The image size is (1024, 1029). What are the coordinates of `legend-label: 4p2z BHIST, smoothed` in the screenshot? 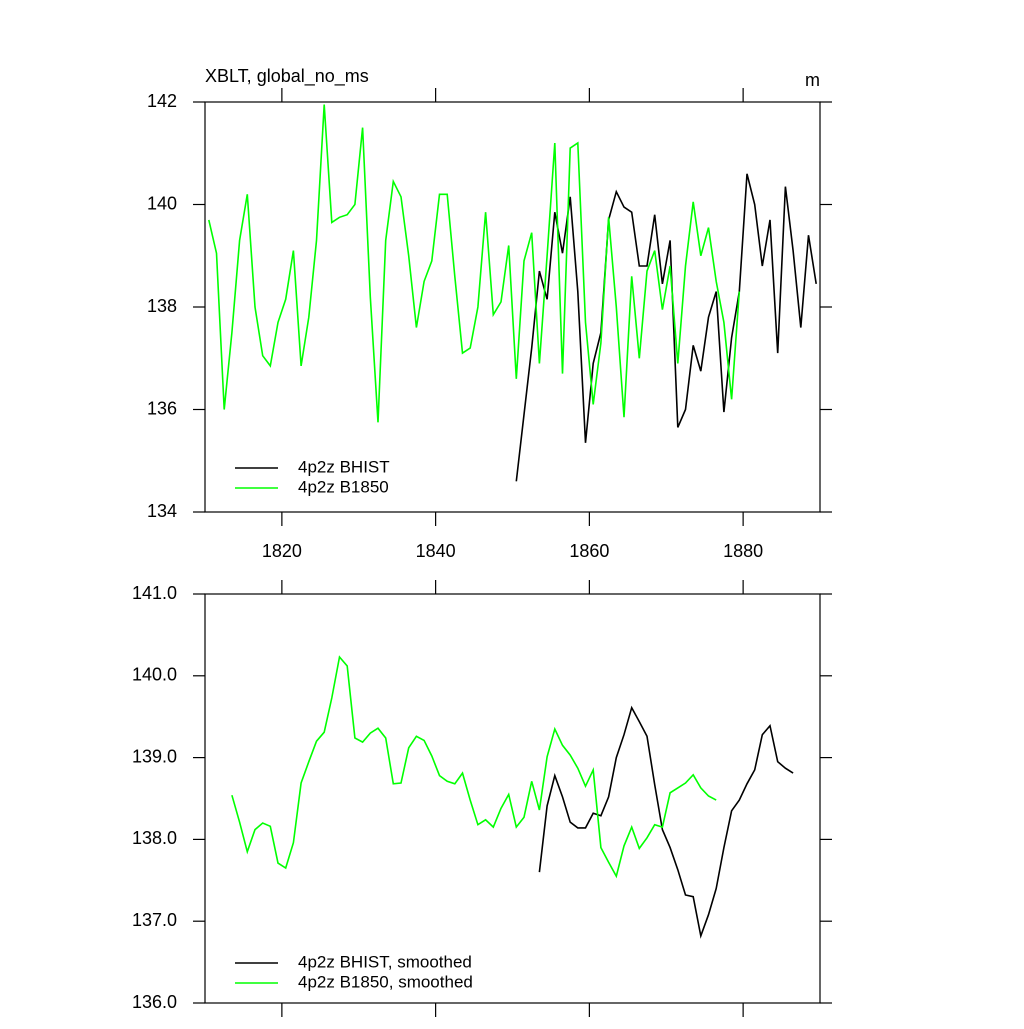 It's located at (385, 961).